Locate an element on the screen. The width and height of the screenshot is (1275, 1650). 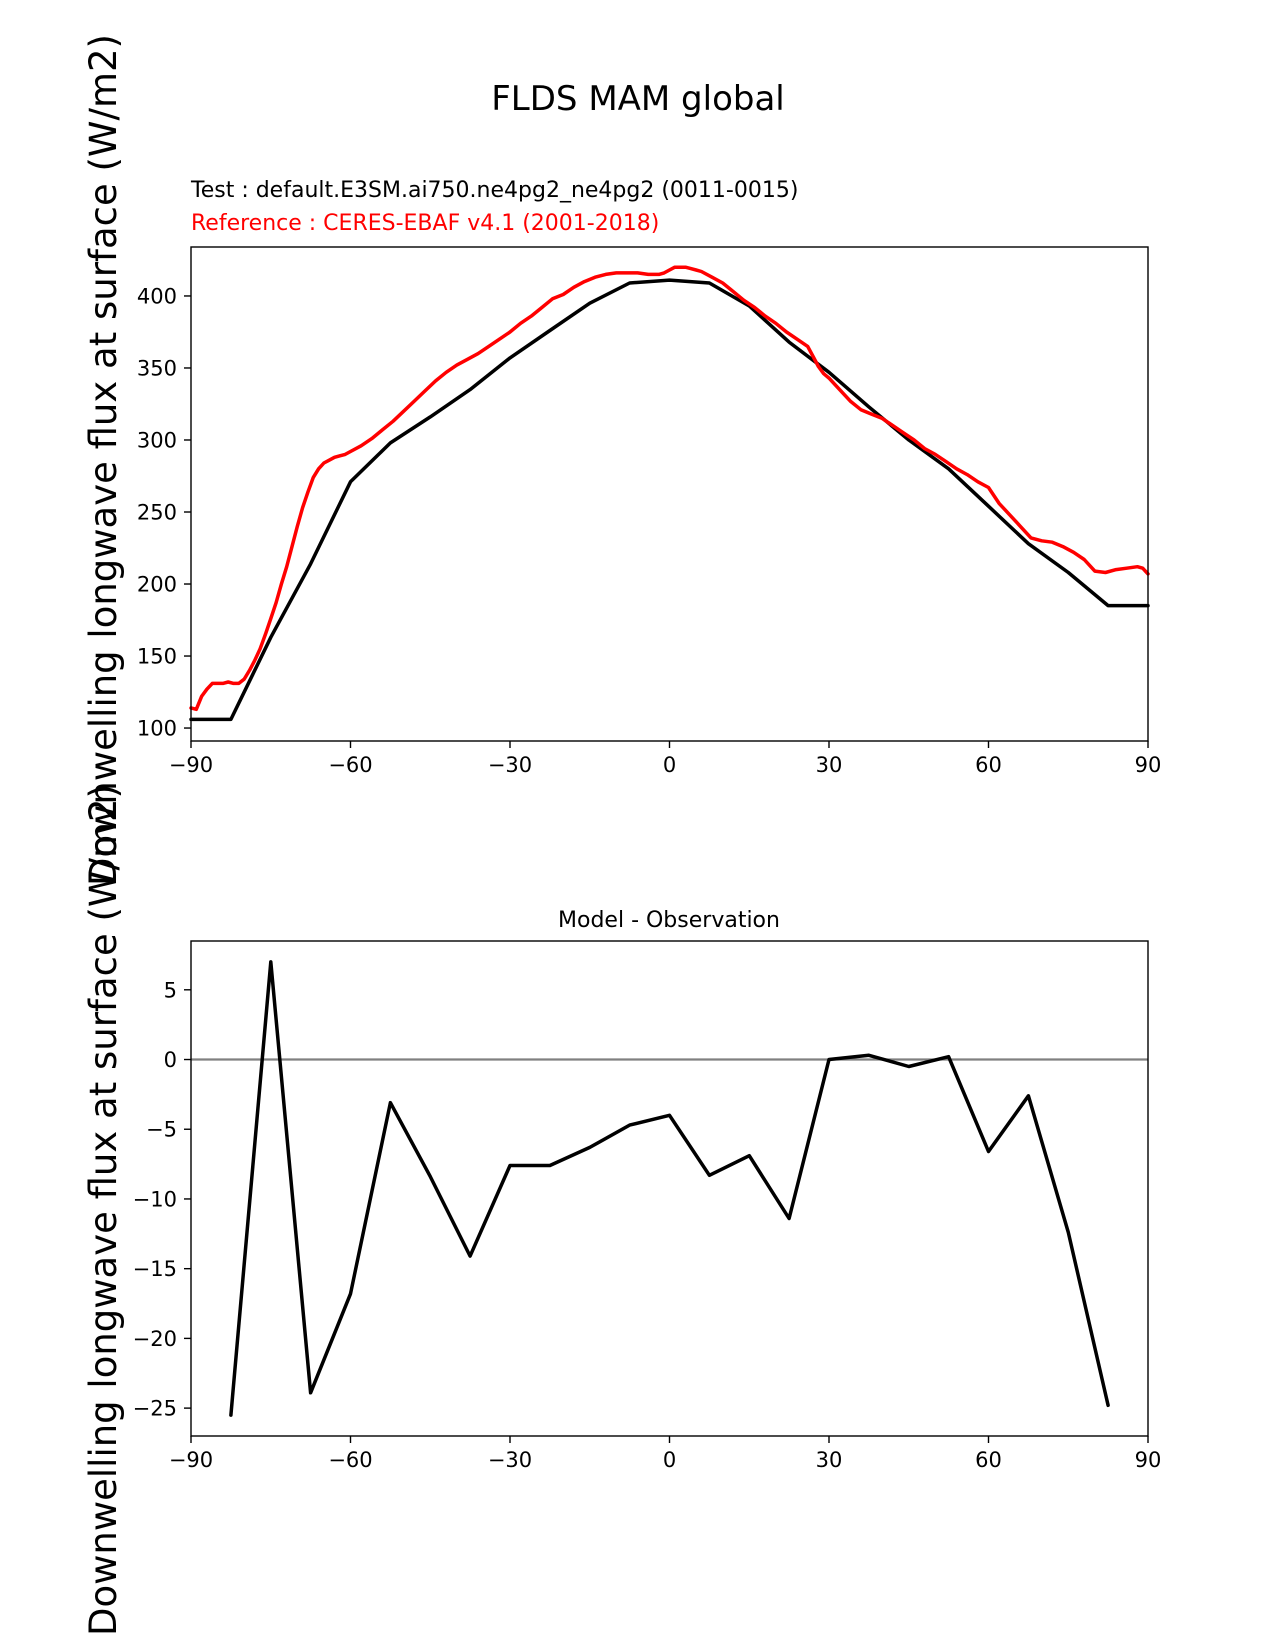
zonal-mean-x-tick-label: 90 is located at coordinates (1148, 765).